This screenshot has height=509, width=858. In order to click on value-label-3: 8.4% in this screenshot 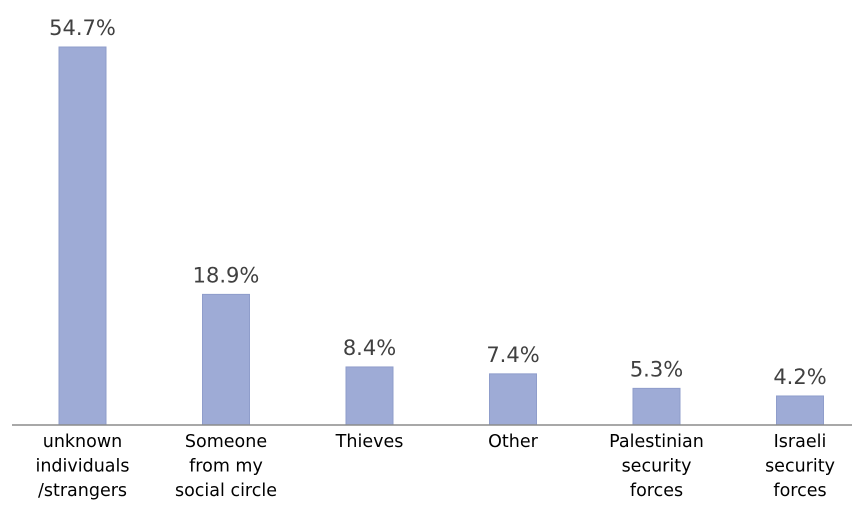, I will do `click(369, 348)`.